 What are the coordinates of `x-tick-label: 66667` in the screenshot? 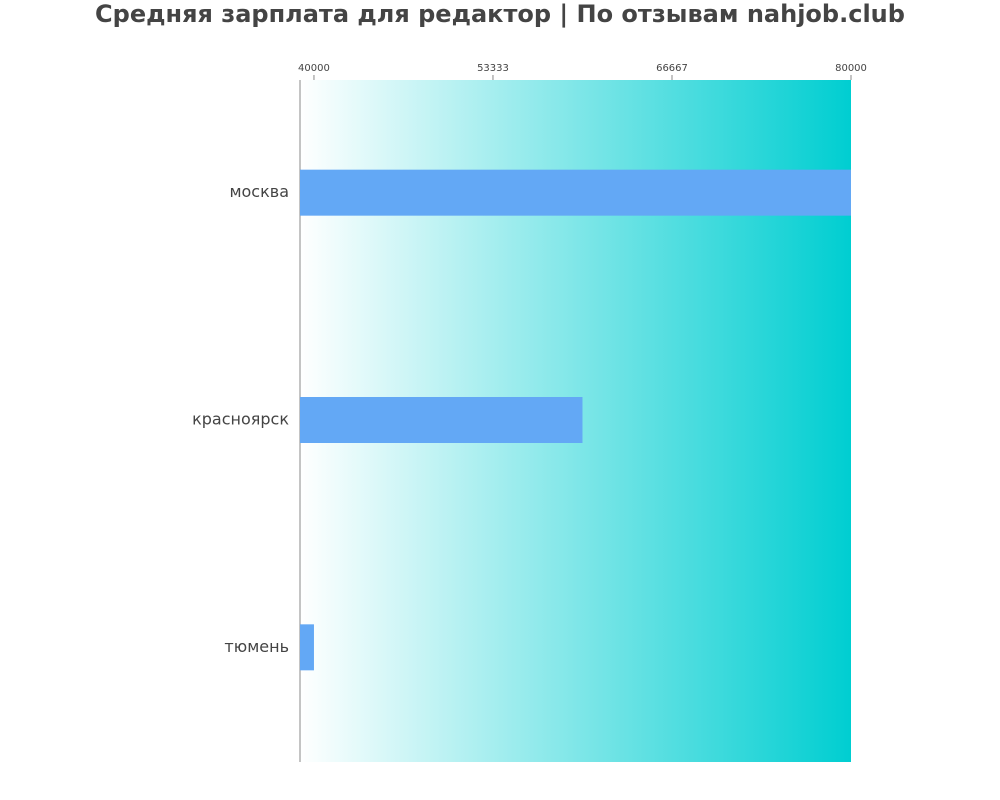 It's located at (672, 68).